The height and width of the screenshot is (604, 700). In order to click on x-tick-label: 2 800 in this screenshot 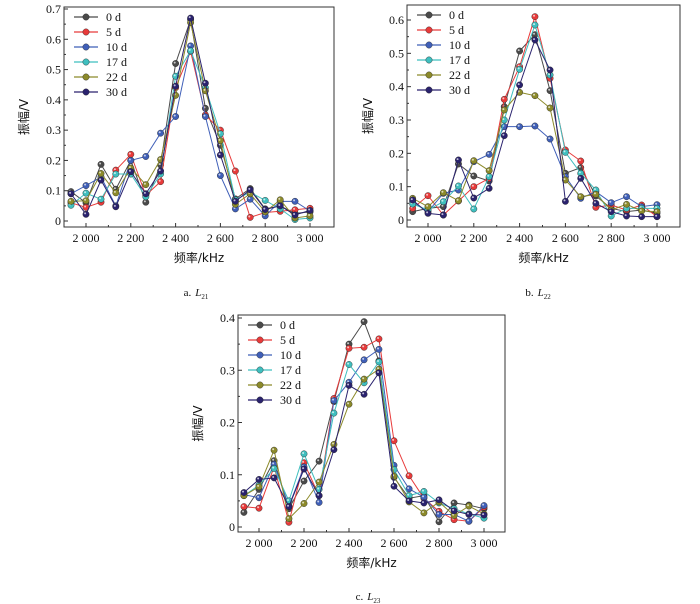, I will do `click(611, 238)`.